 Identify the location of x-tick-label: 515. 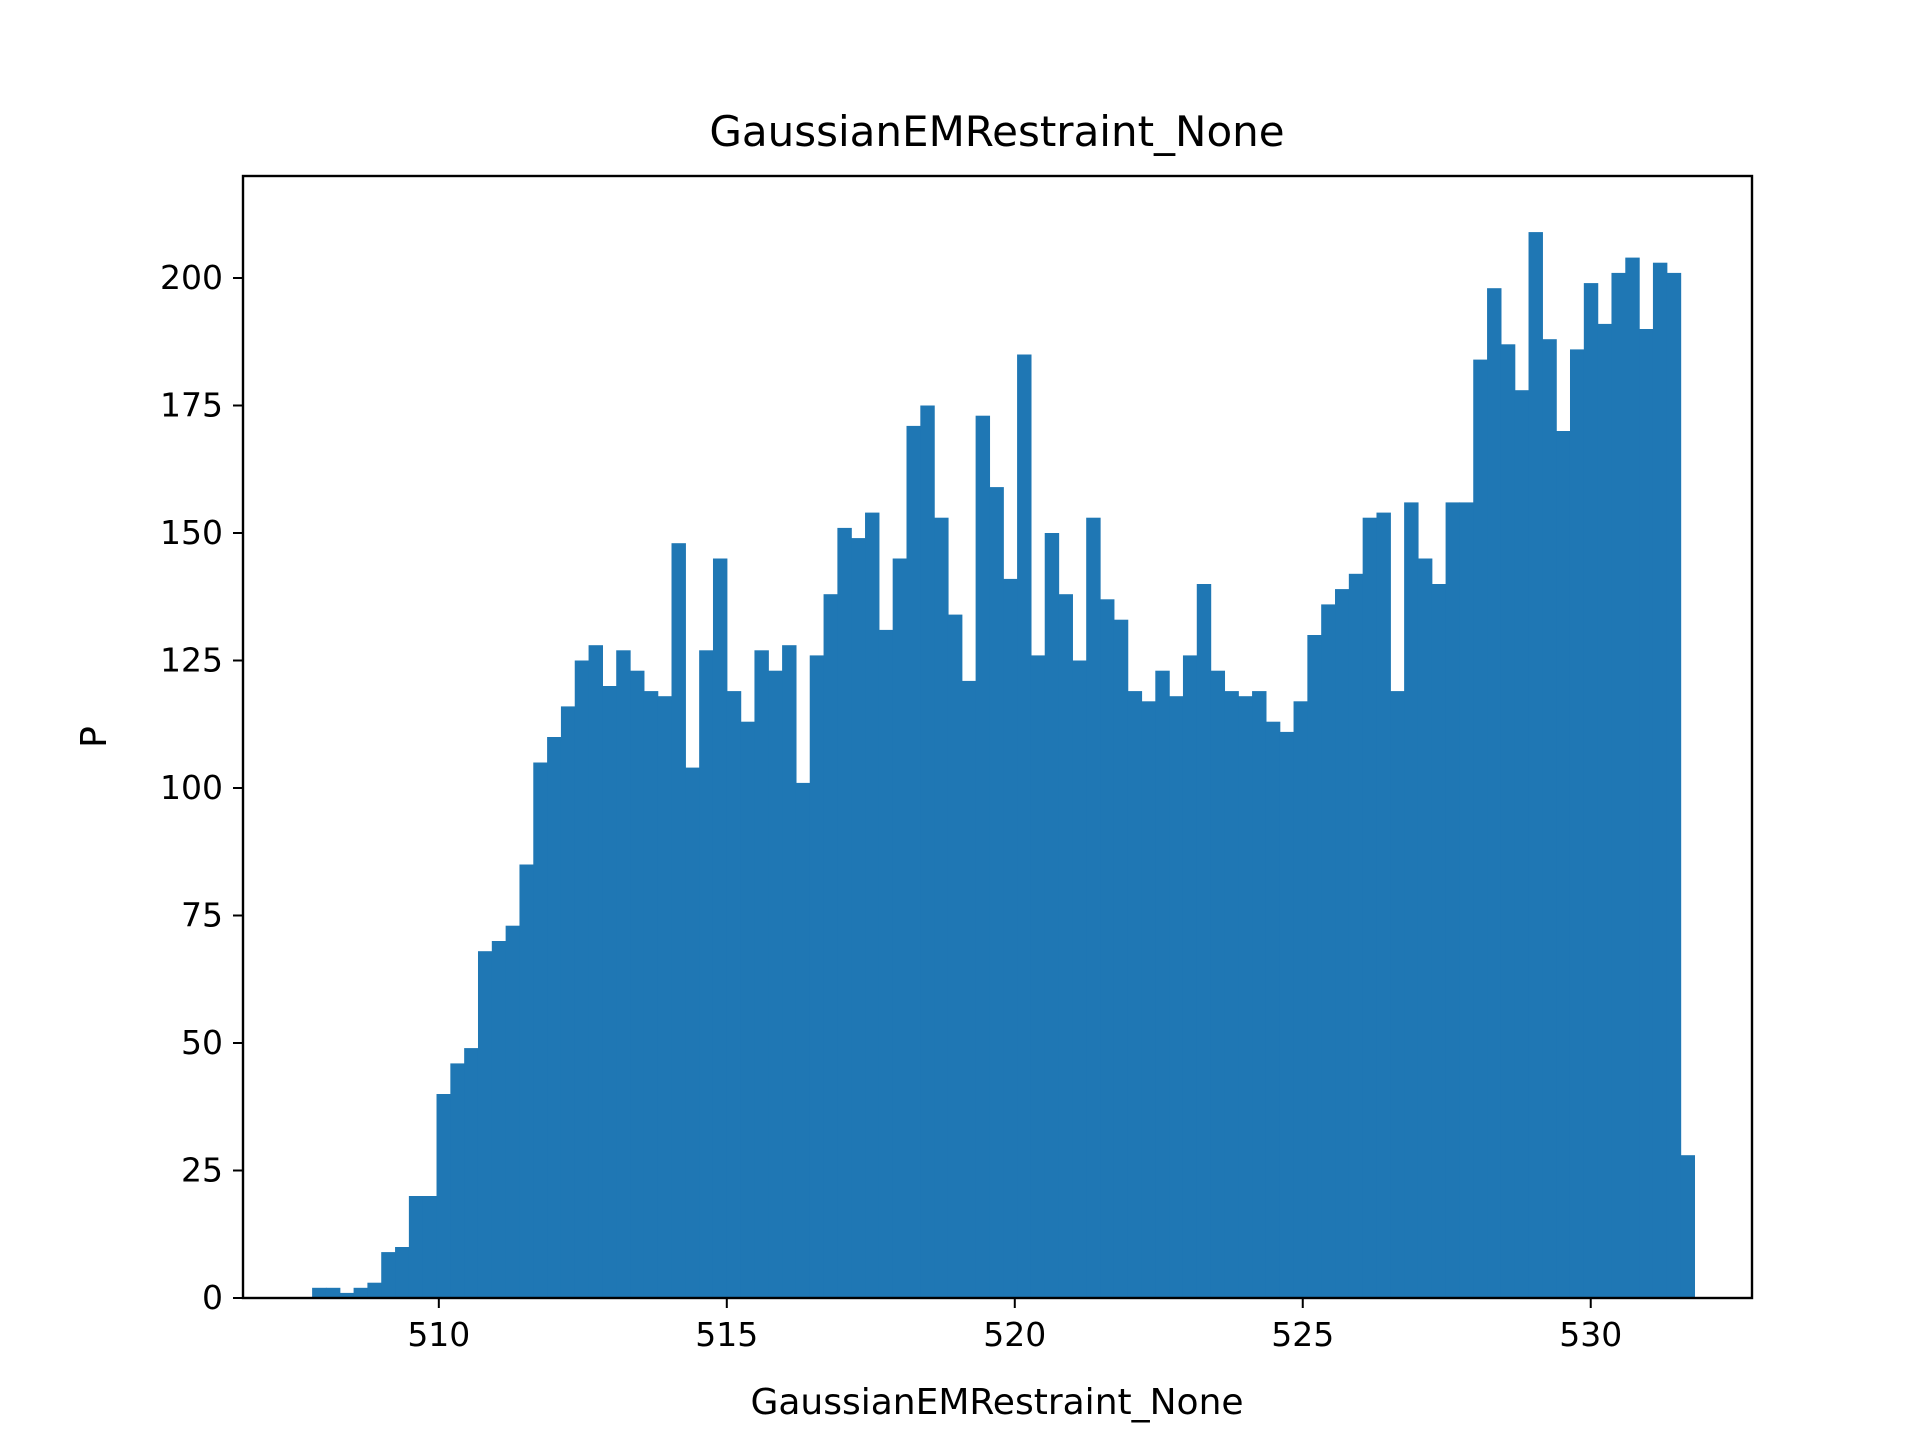
(726, 1334).